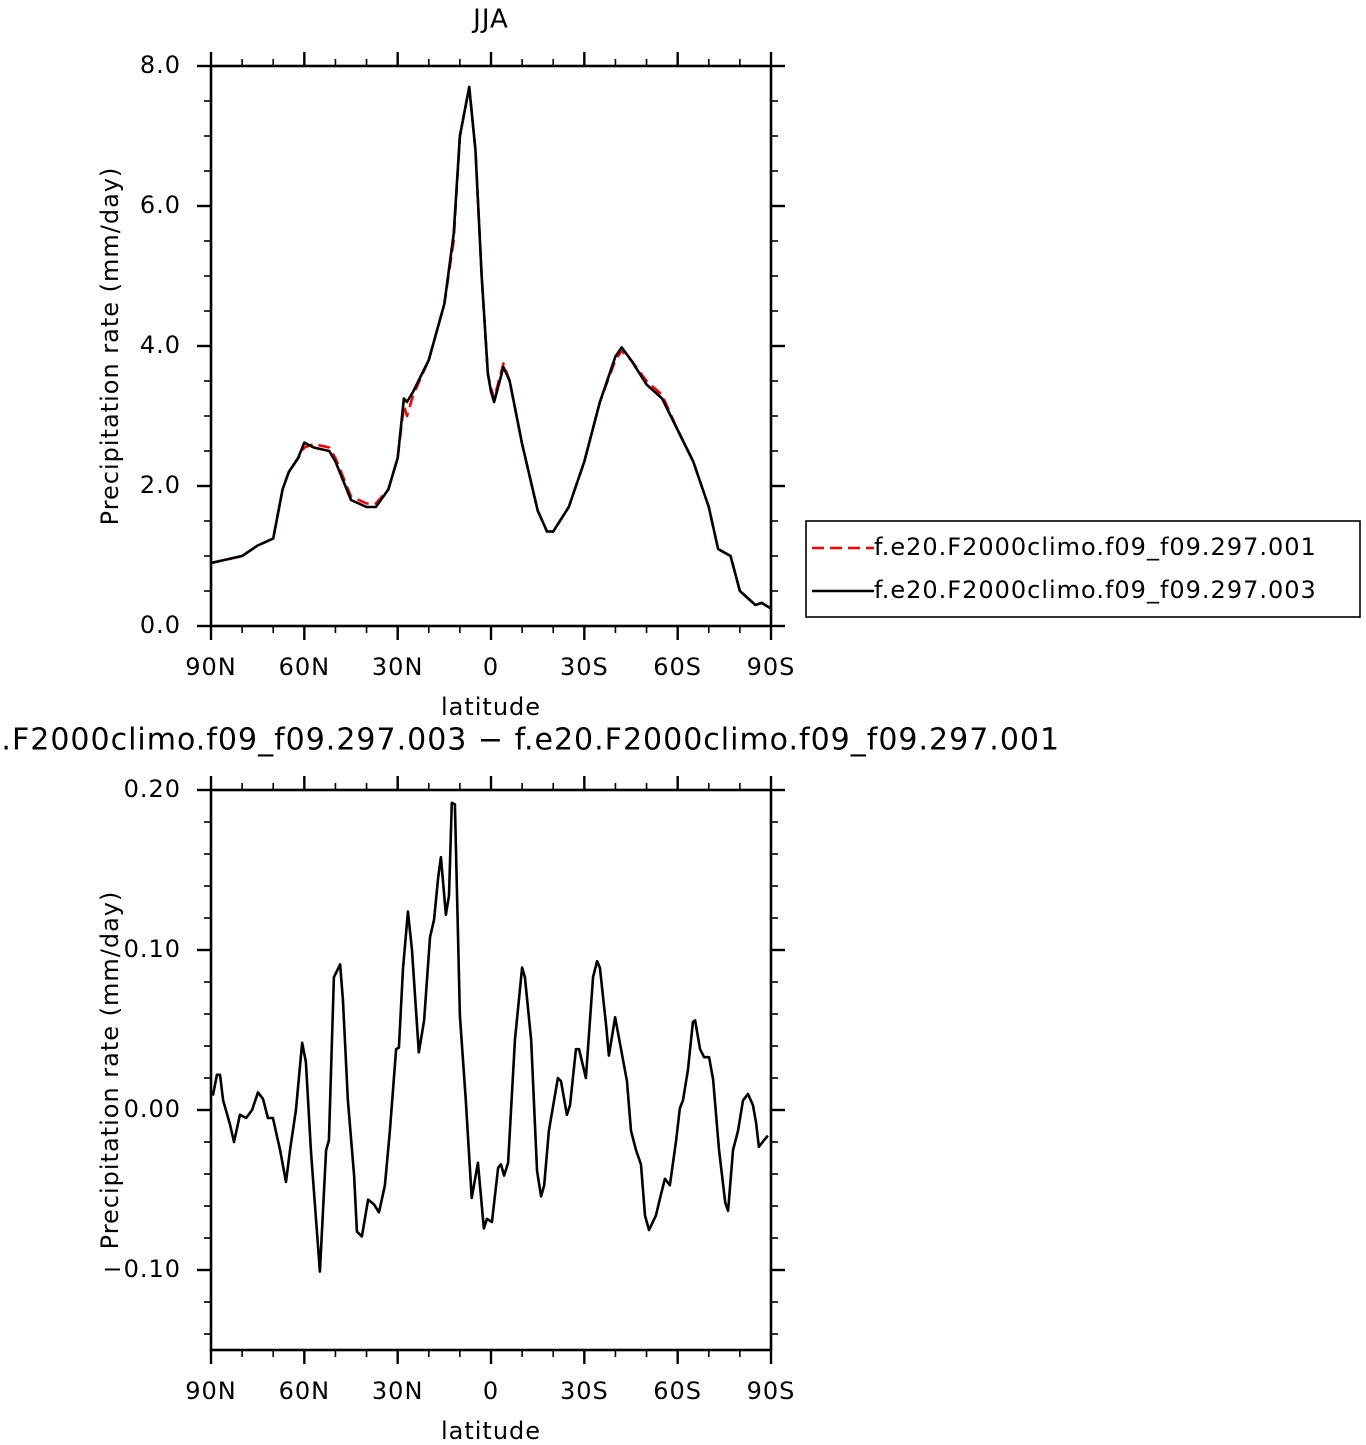  Describe the element at coordinates (1083, 569) in the screenshot. I see `legend-box` at that location.